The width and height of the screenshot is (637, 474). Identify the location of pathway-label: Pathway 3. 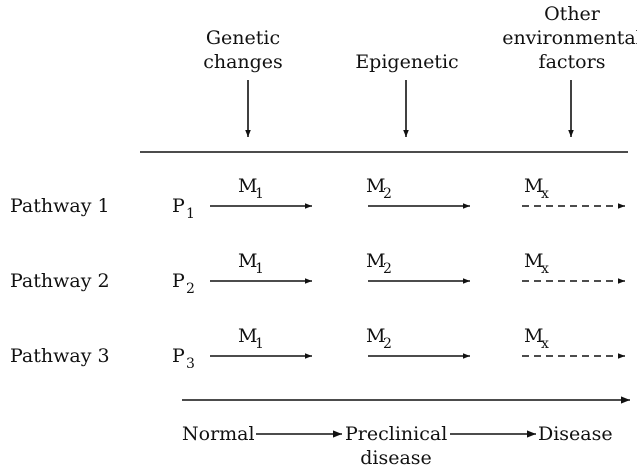
(60, 356).